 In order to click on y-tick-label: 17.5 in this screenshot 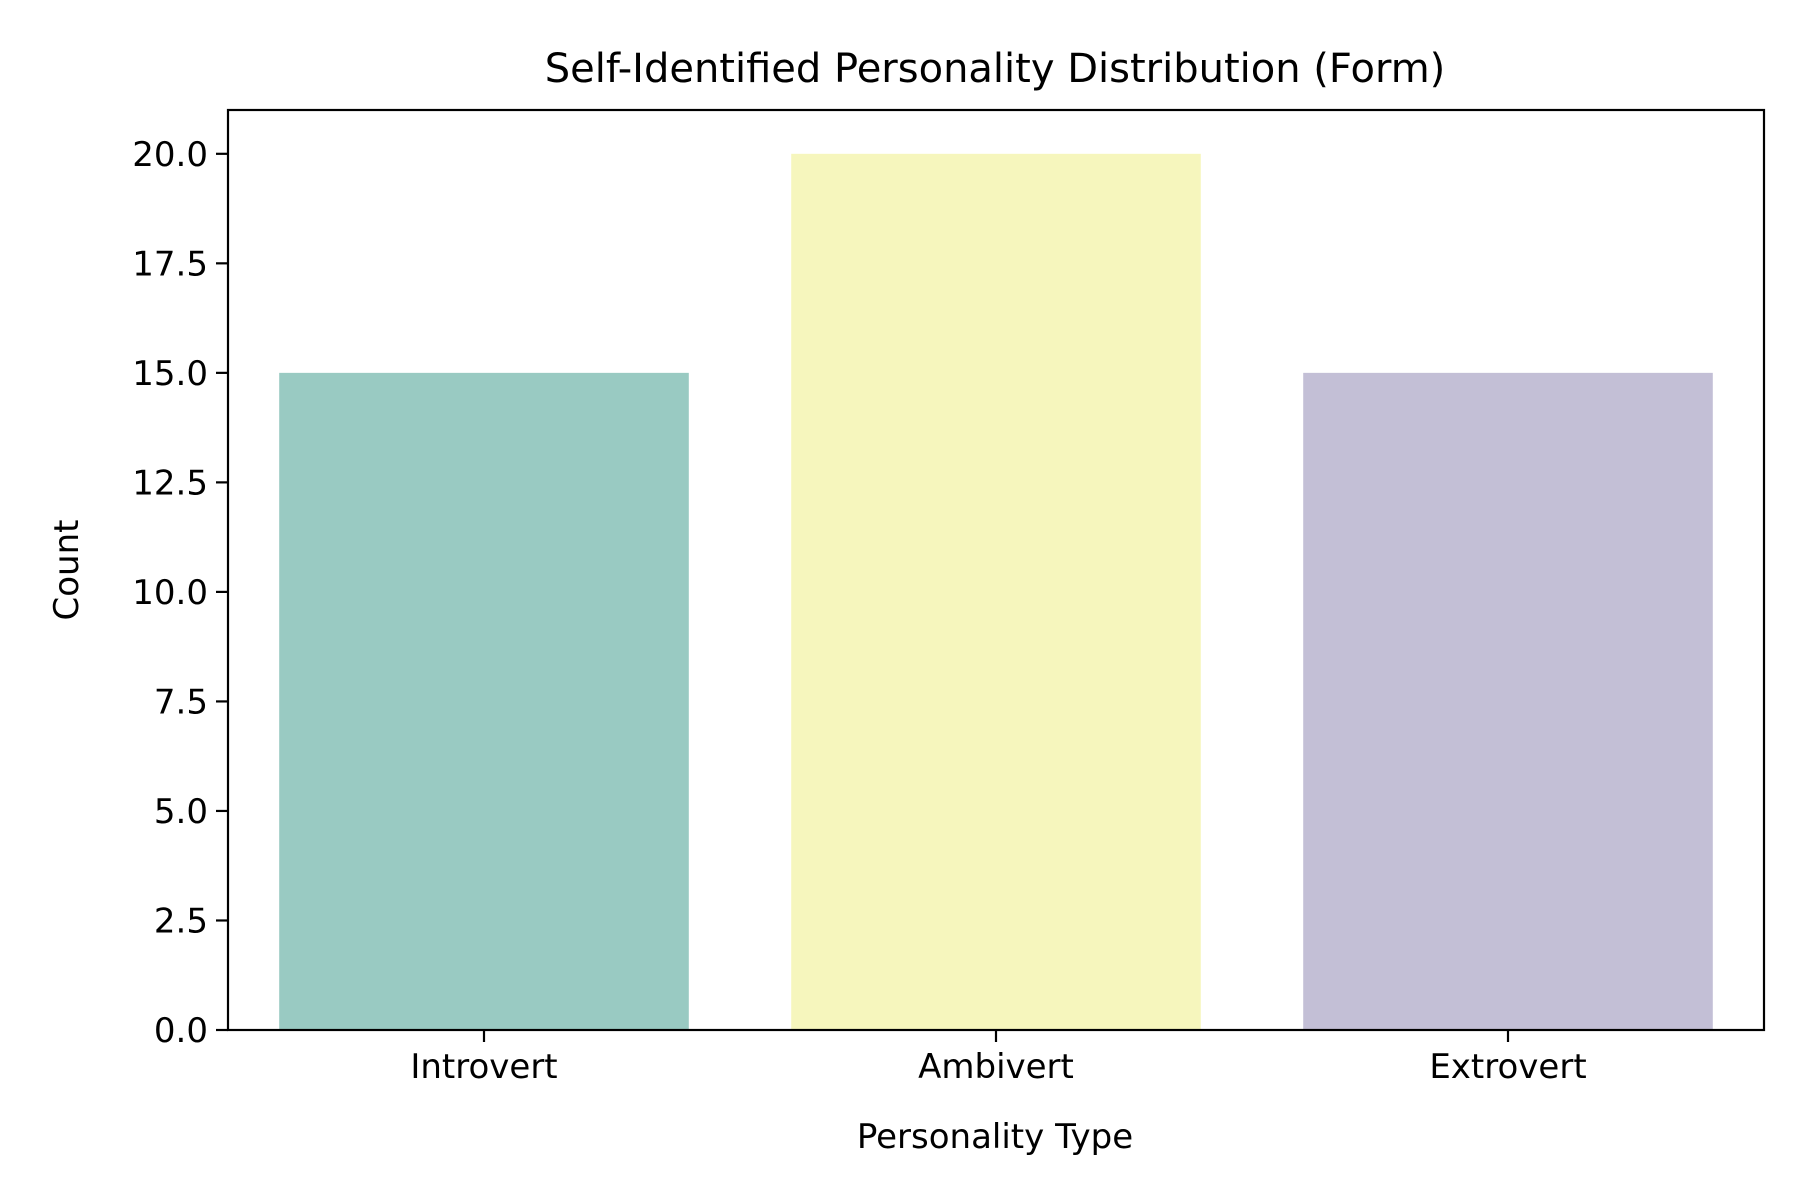, I will do `click(170, 264)`.